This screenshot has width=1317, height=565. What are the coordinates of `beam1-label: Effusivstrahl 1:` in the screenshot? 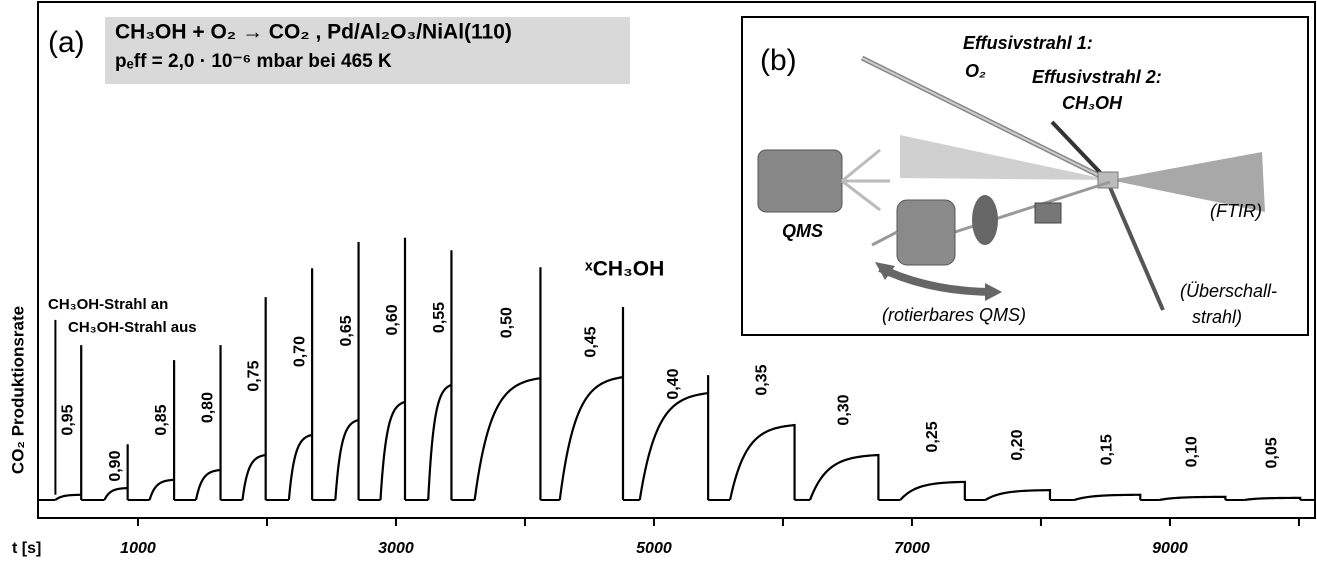 It's located at (1028, 43).